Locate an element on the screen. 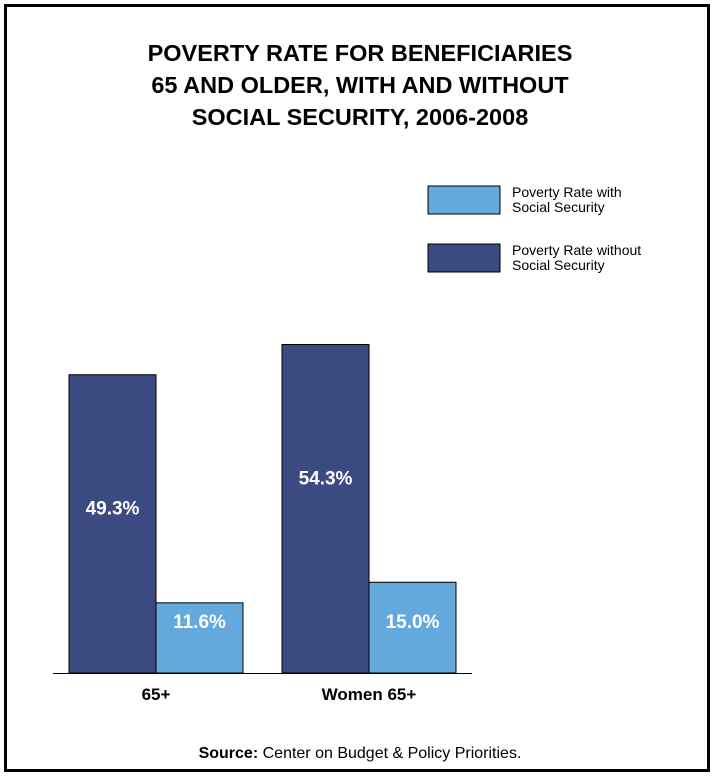 This screenshot has width=720, height=782. legend-label-1-line-1: Social Security is located at coordinates (558, 265).